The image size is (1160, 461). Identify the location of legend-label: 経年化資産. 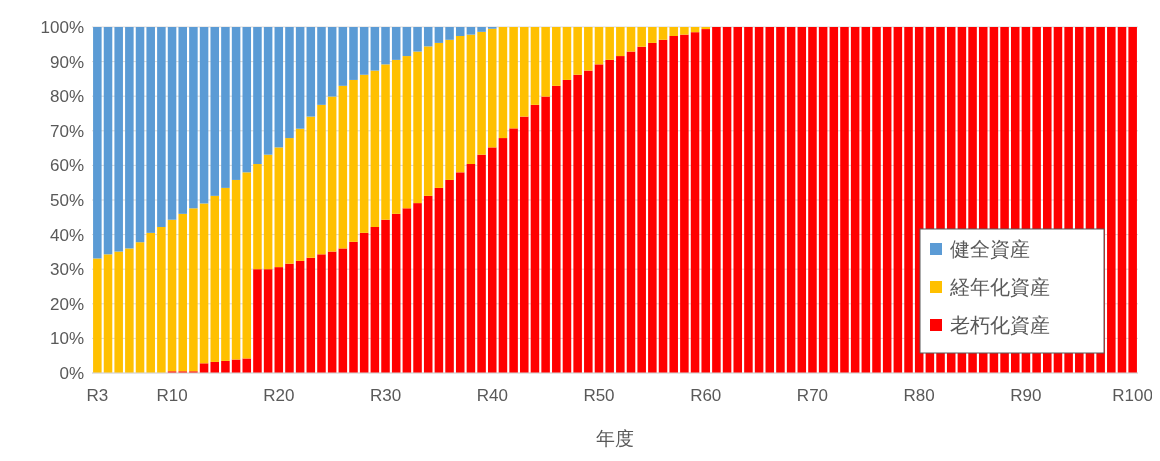
(999, 287).